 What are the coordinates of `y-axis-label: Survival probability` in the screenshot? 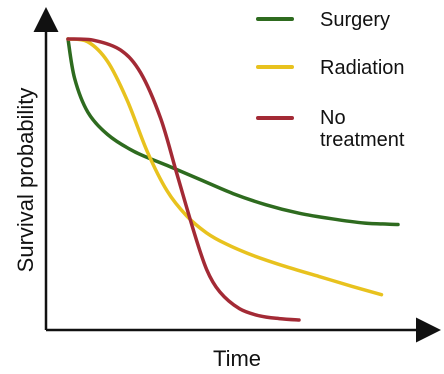 It's located at (25, 180).